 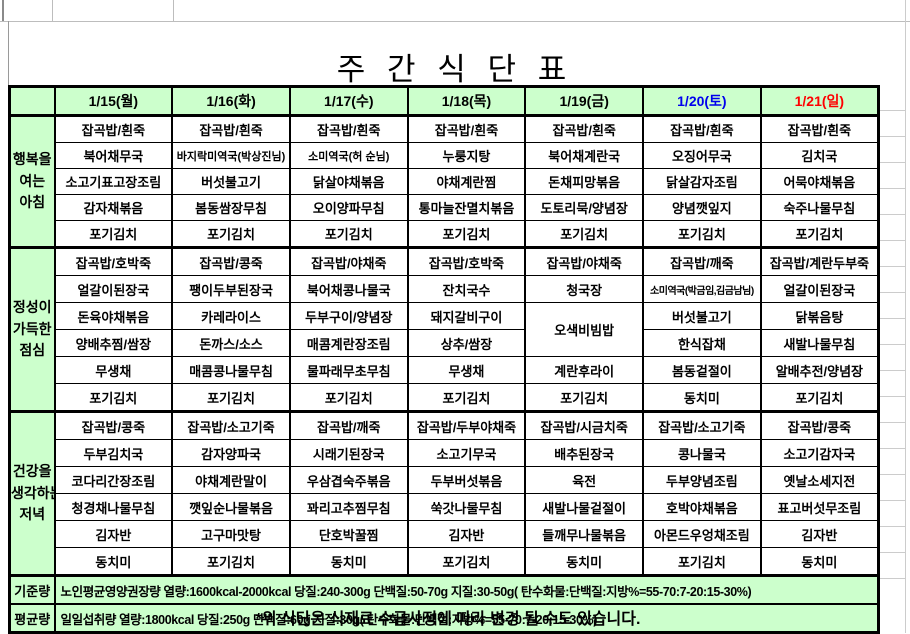 What do you see at coordinates (702, 453) in the screenshot?
I see `menu-cell: 콩나물국` at bounding box center [702, 453].